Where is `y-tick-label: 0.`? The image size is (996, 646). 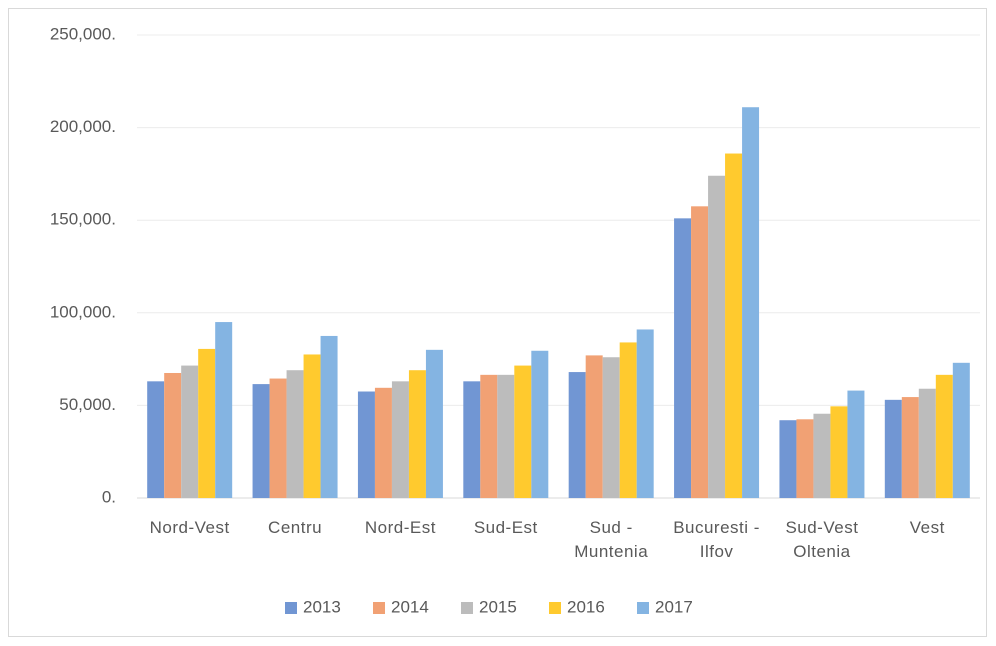
y-tick-label: 0. is located at coordinates (109, 496).